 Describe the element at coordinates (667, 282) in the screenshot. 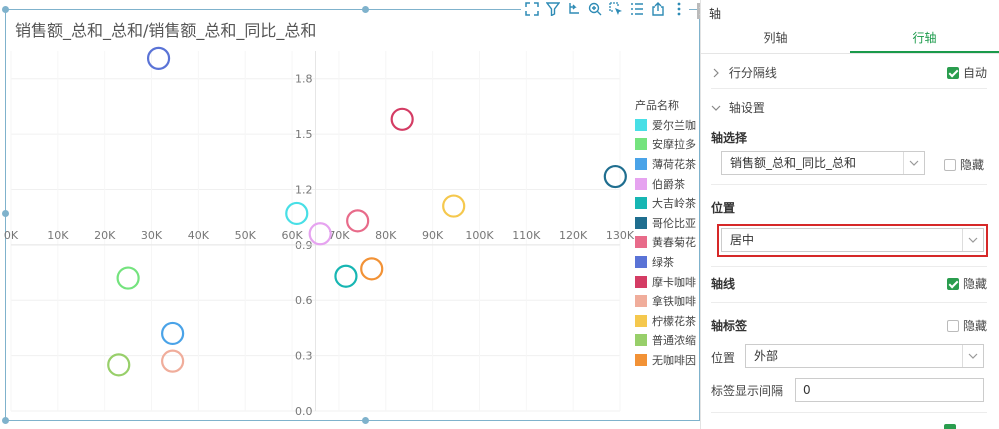

I see `legend-item: 摩卡咖啡` at that location.